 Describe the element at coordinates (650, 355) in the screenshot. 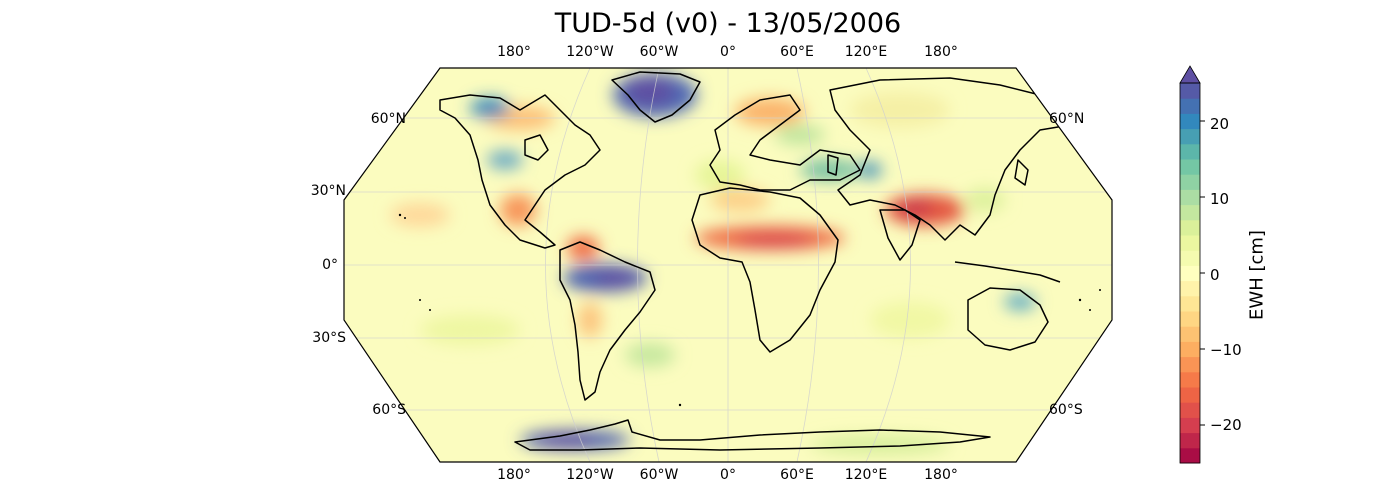

I see `south-america-anomaly` at that location.